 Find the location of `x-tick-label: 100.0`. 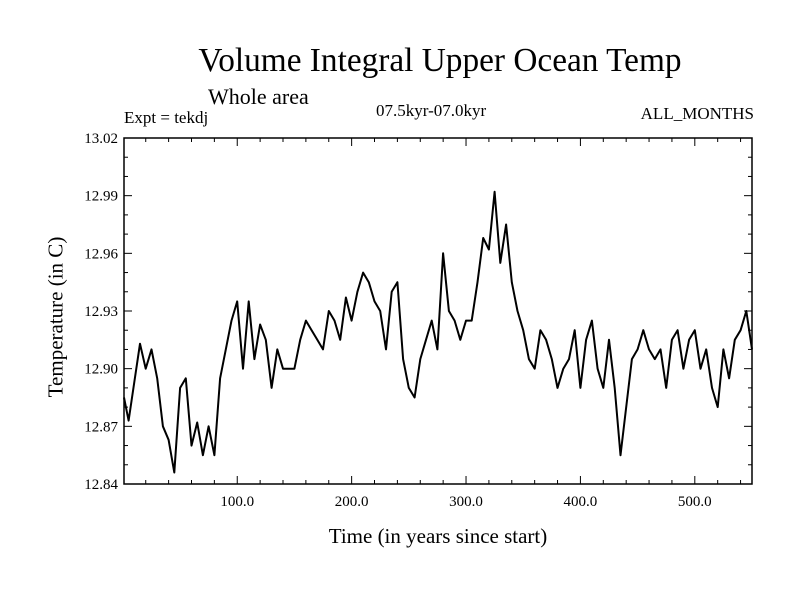

x-tick-label: 100.0 is located at coordinates (237, 502).